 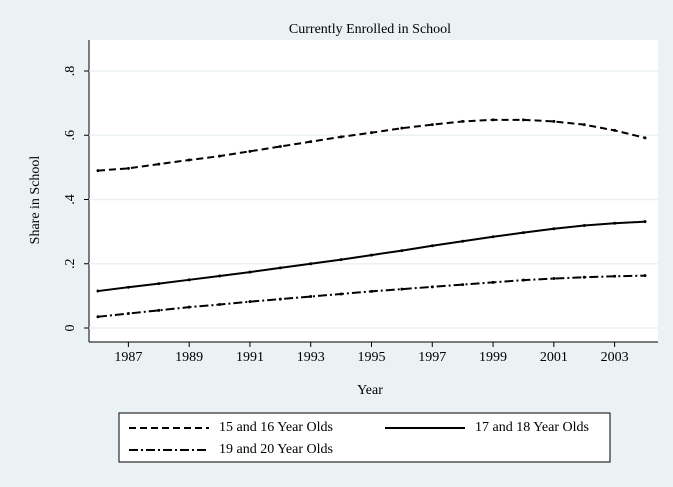 I want to click on y-tick-label: .2, so click(x=70, y=264).